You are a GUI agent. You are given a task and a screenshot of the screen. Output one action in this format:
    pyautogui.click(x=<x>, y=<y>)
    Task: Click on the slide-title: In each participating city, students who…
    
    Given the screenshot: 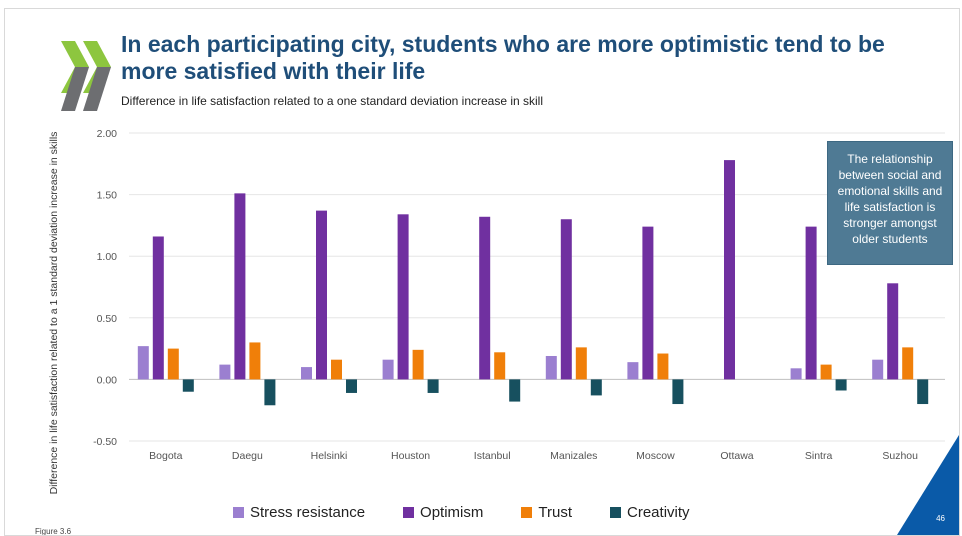 What is the action you would take?
    pyautogui.click(x=503, y=57)
    